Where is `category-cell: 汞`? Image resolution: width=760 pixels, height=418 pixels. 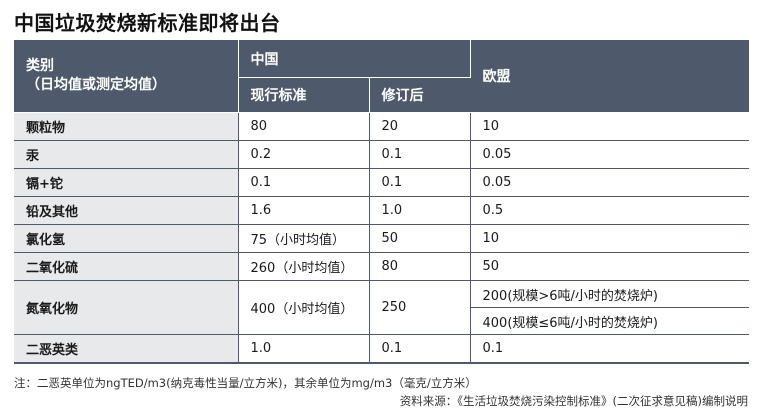 category-cell: 汞 is located at coordinates (126, 154).